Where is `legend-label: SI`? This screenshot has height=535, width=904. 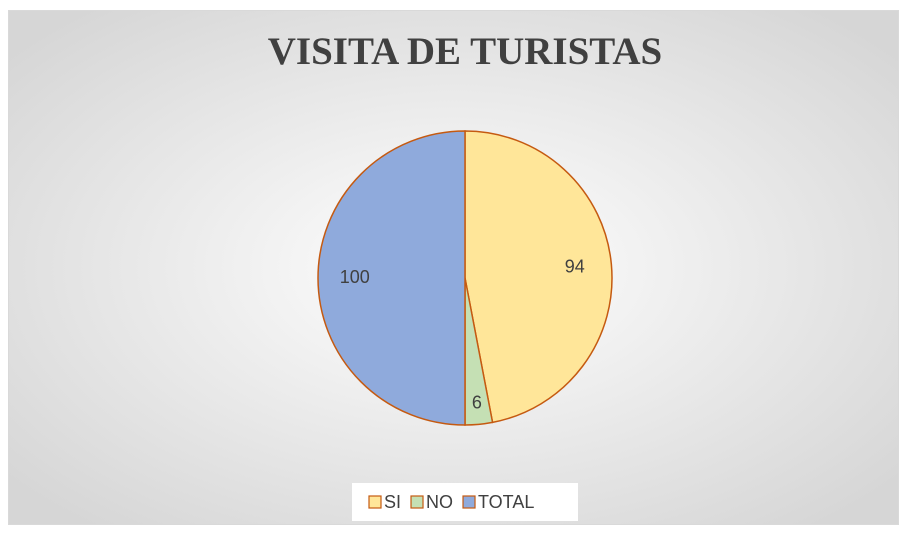 legend-label: SI is located at coordinates (392, 502).